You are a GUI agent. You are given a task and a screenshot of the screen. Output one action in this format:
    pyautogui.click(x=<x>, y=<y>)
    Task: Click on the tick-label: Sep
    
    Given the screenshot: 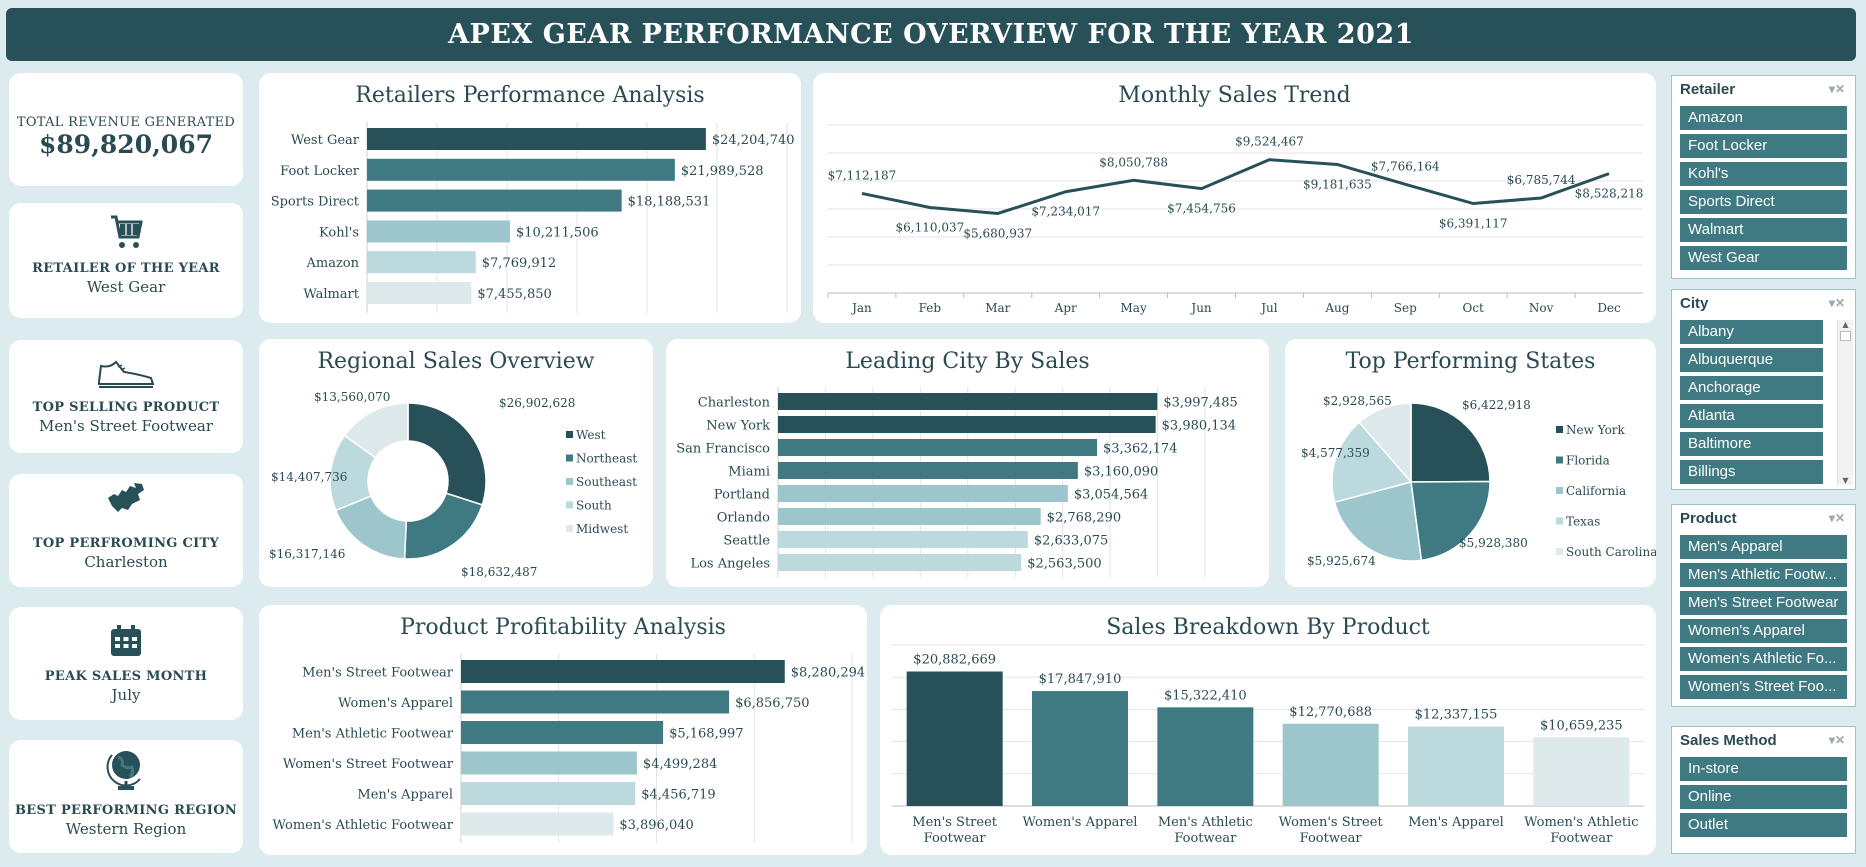 What is the action you would take?
    pyautogui.click(x=1405, y=308)
    